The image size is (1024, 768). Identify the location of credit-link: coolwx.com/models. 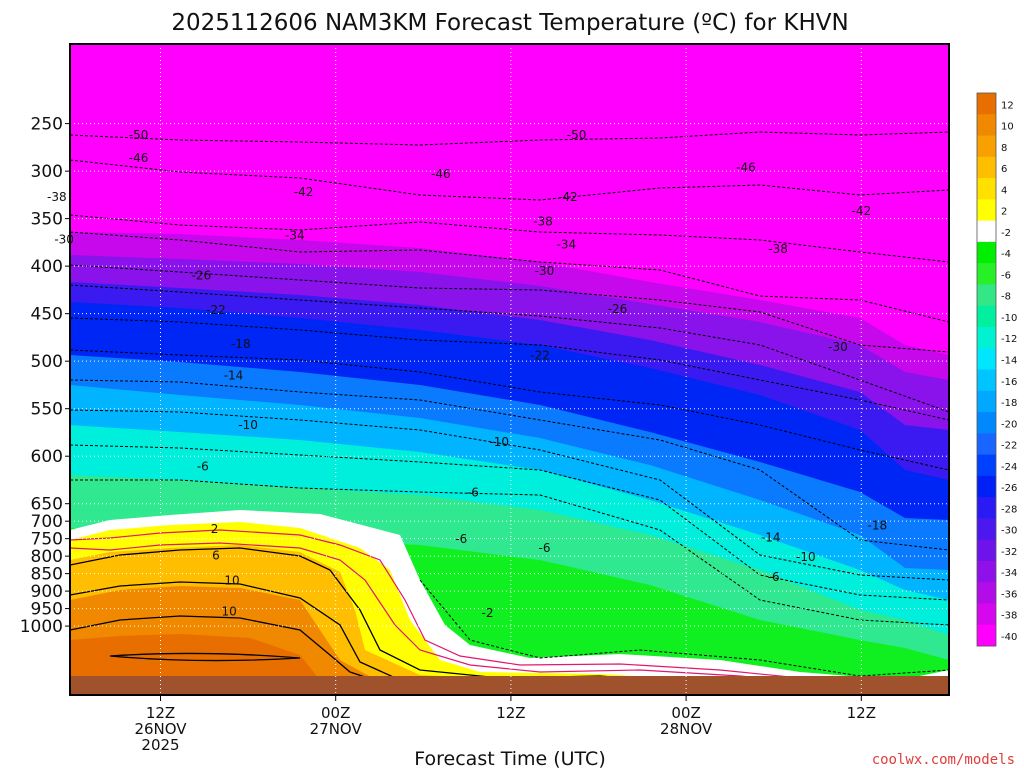
(943, 760).